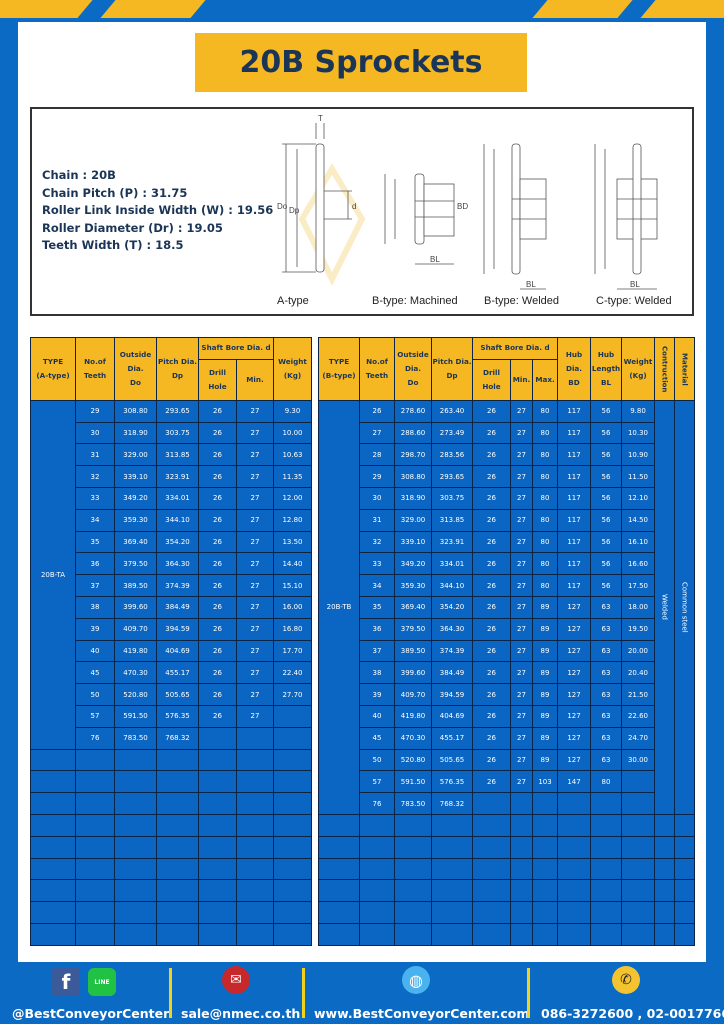 This screenshot has height=1024, width=724. I want to click on table-cell: 35, so click(95, 542).